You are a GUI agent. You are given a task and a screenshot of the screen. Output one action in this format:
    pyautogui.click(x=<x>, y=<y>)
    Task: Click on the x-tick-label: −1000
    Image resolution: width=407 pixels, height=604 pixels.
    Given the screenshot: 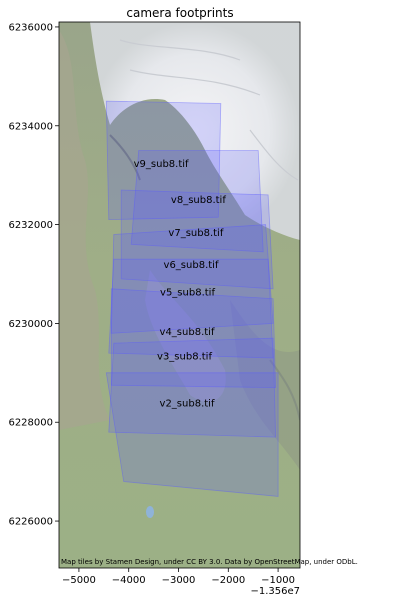 What is the action you would take?
    pyautogui.click(x=278, y=580)
    